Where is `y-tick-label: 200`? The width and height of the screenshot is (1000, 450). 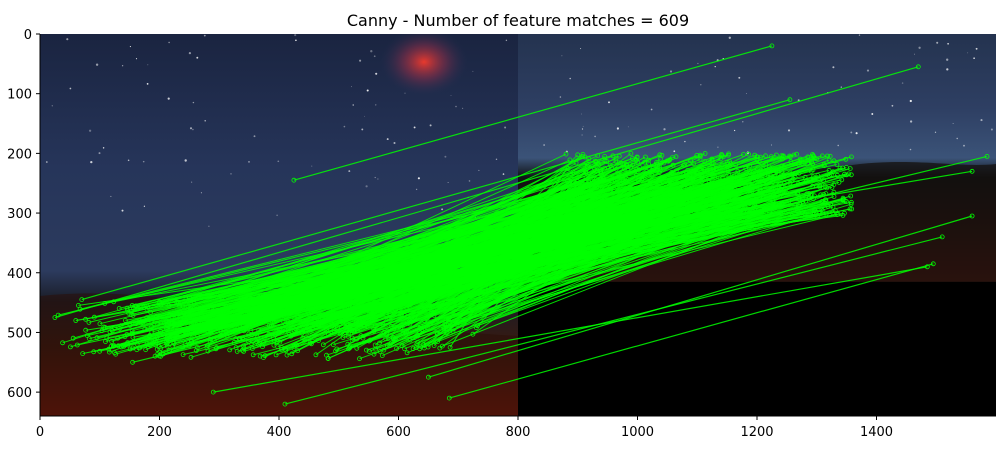
y-tick-label: 200 is located at coordinates (19, 154).